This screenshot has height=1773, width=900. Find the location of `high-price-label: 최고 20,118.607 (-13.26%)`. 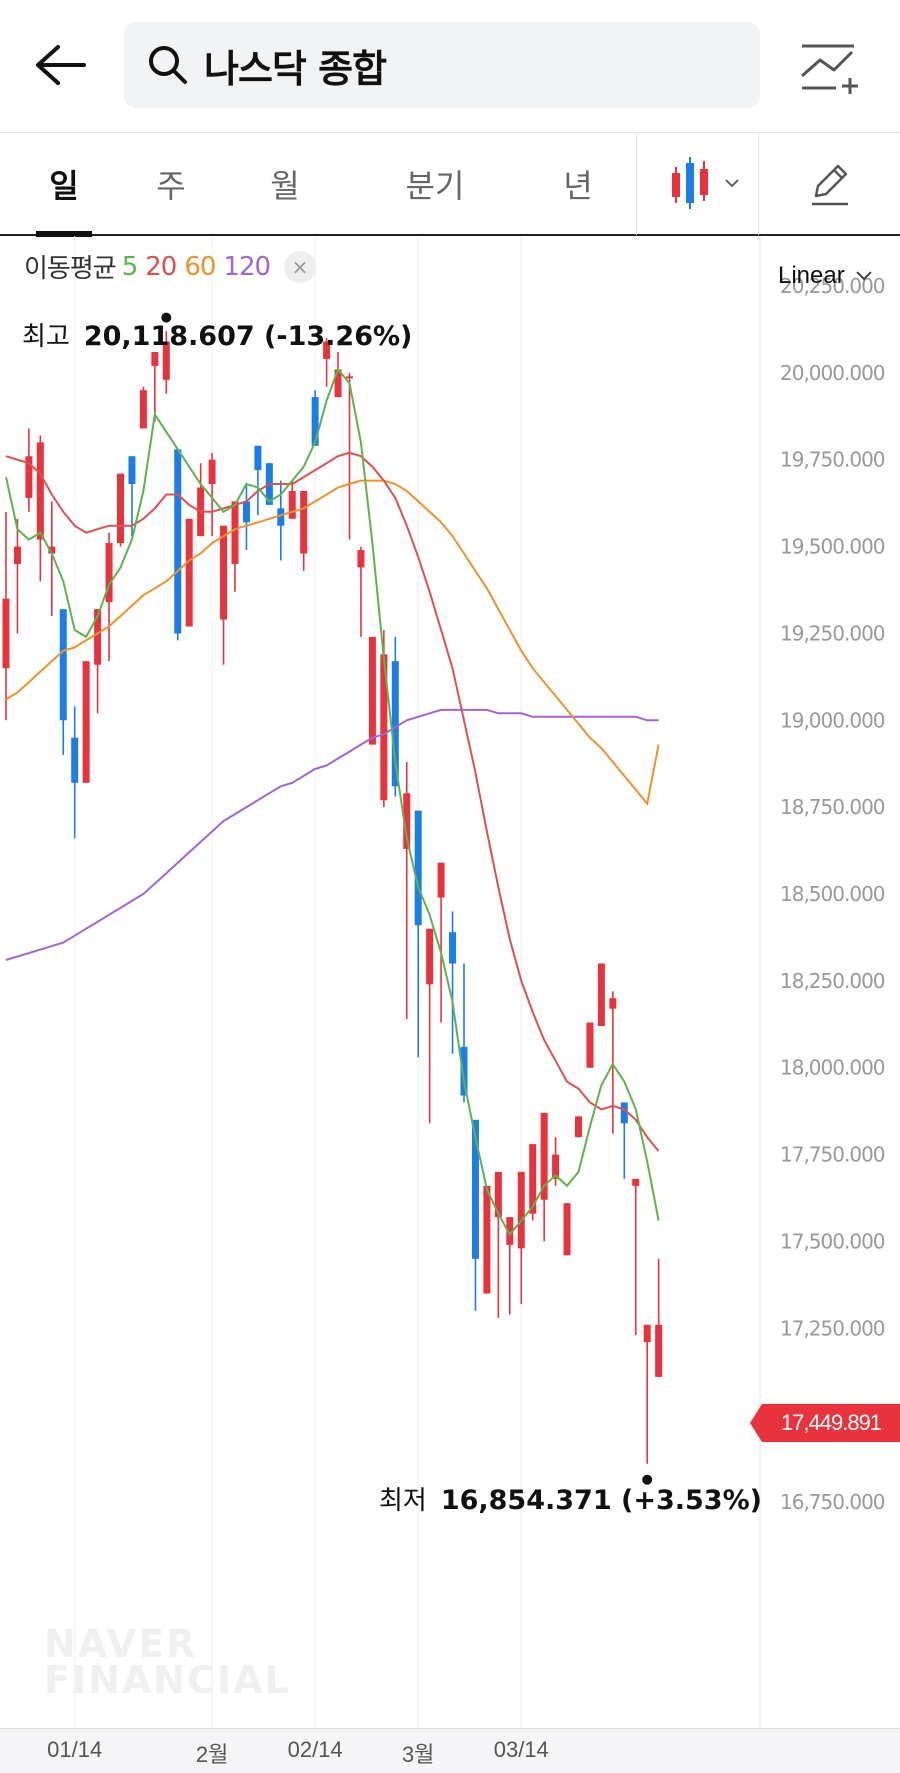

high-price-label: 최고 20,118.607 (-13.26%) is located at coordinates (217, 334).